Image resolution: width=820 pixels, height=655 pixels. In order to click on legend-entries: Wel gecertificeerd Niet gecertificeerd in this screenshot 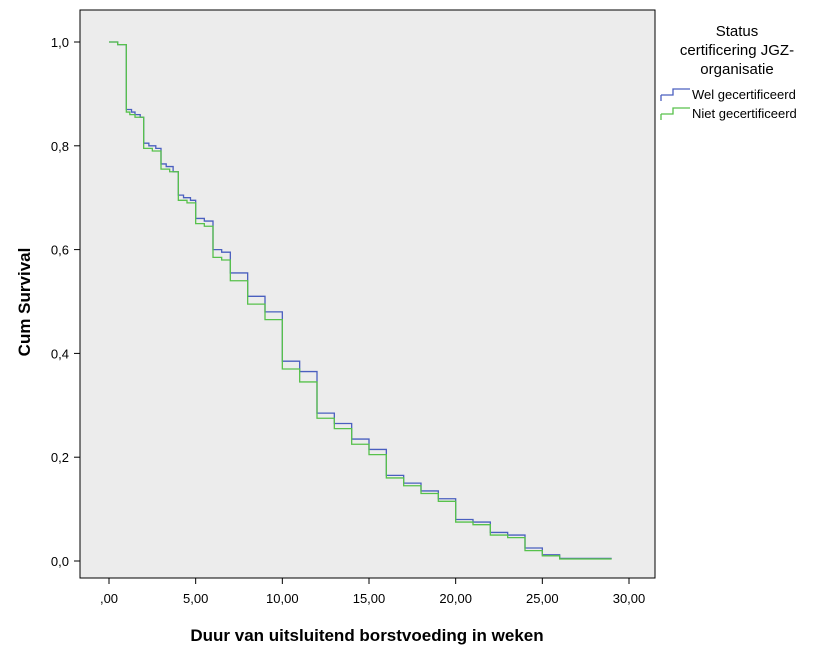, I will do `click(728, 104)`.